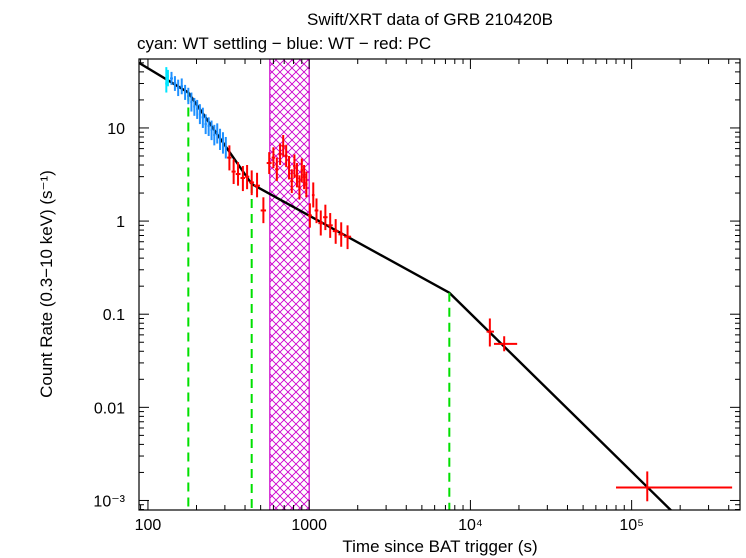 Image resolution: width=746 pixels, height=558 pixels. Describe the element at coordinates (114, 315) in the screenshot. I see `y-tick-label: 0.1` at that location.